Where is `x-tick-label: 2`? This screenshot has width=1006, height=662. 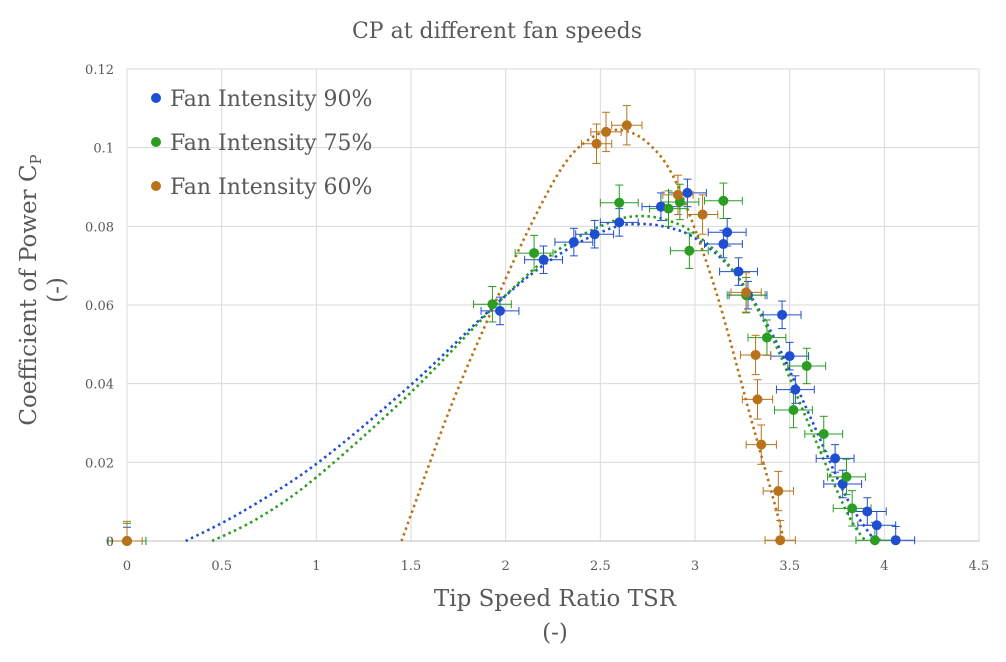 x-tick-label: 2 is located at coordinates (506, 566).